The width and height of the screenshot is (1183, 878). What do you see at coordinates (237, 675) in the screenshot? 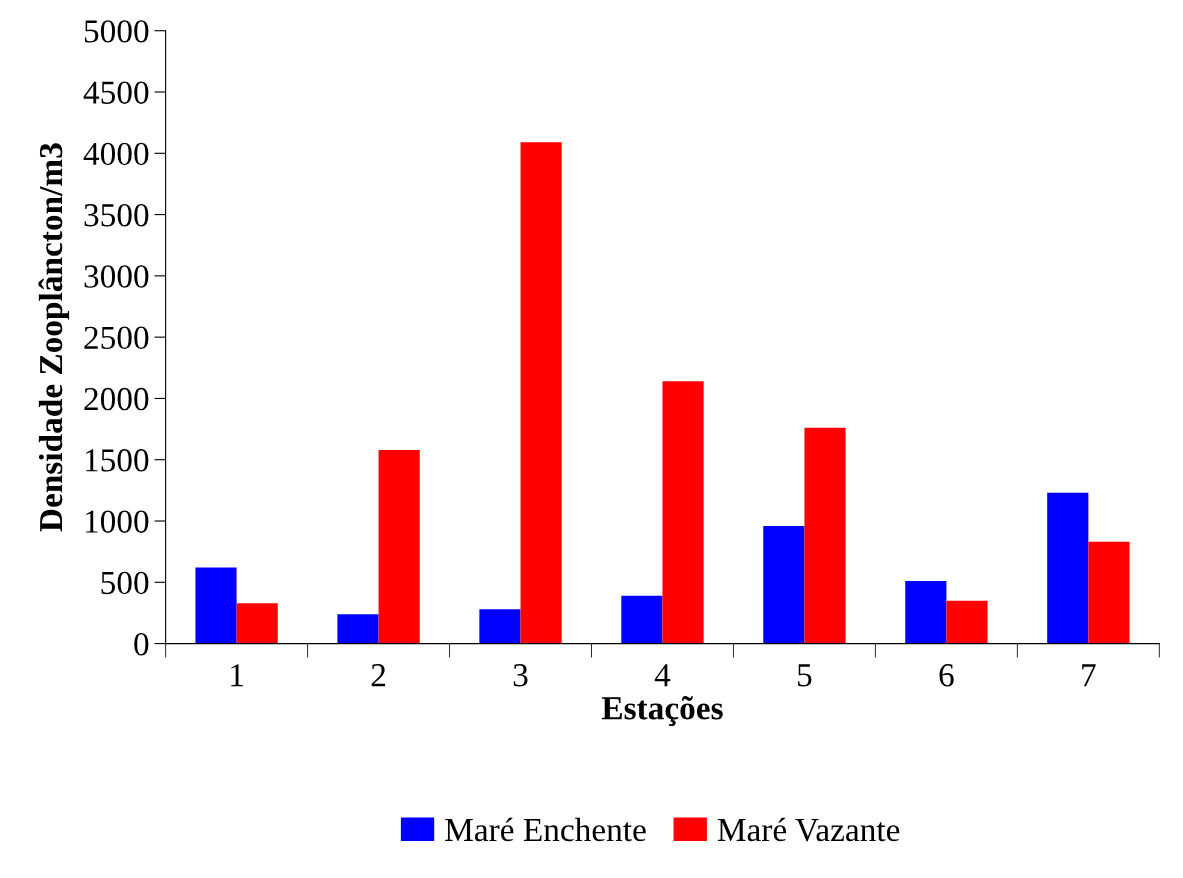
I see `x-tick-label: 1` at bounding box center [237, 675].